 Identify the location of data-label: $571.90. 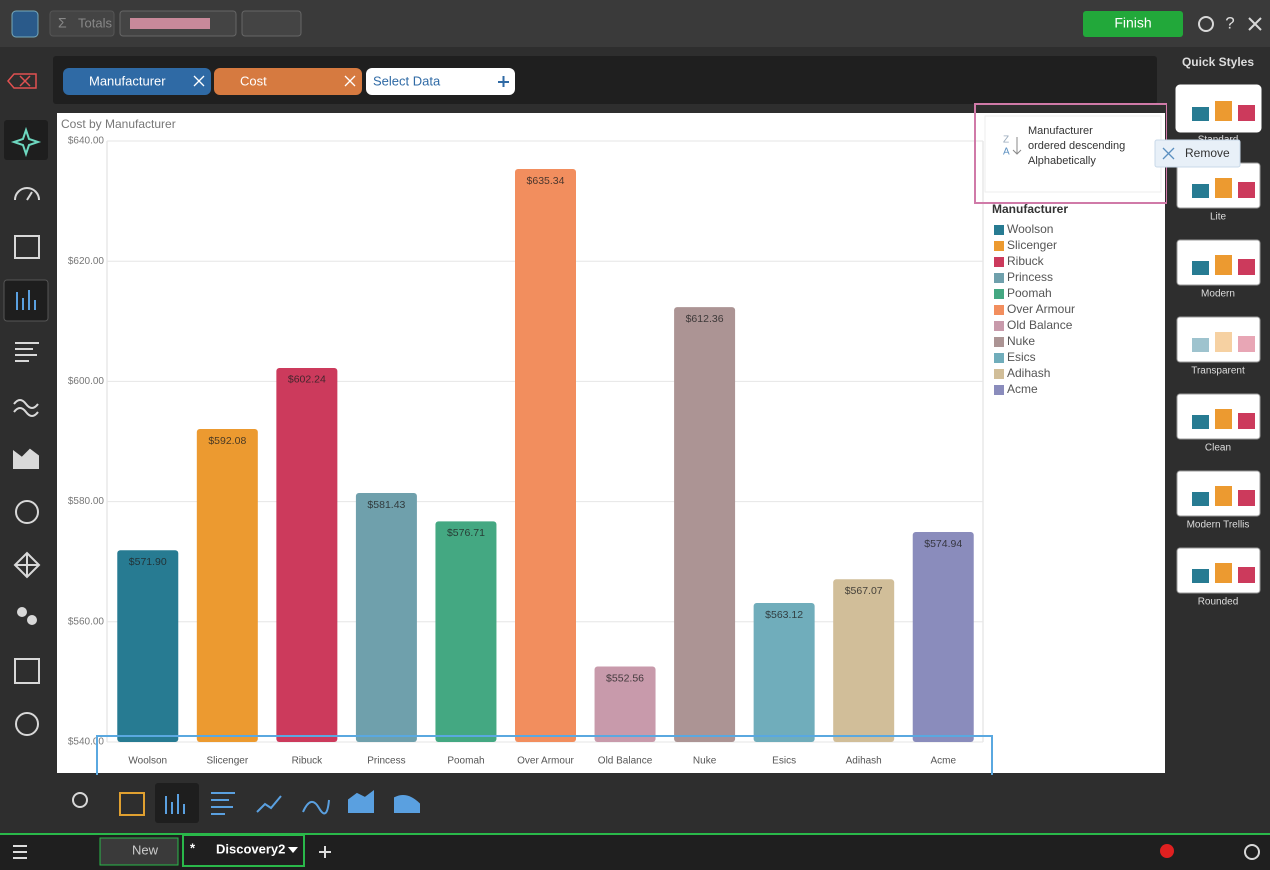
(148, 562).